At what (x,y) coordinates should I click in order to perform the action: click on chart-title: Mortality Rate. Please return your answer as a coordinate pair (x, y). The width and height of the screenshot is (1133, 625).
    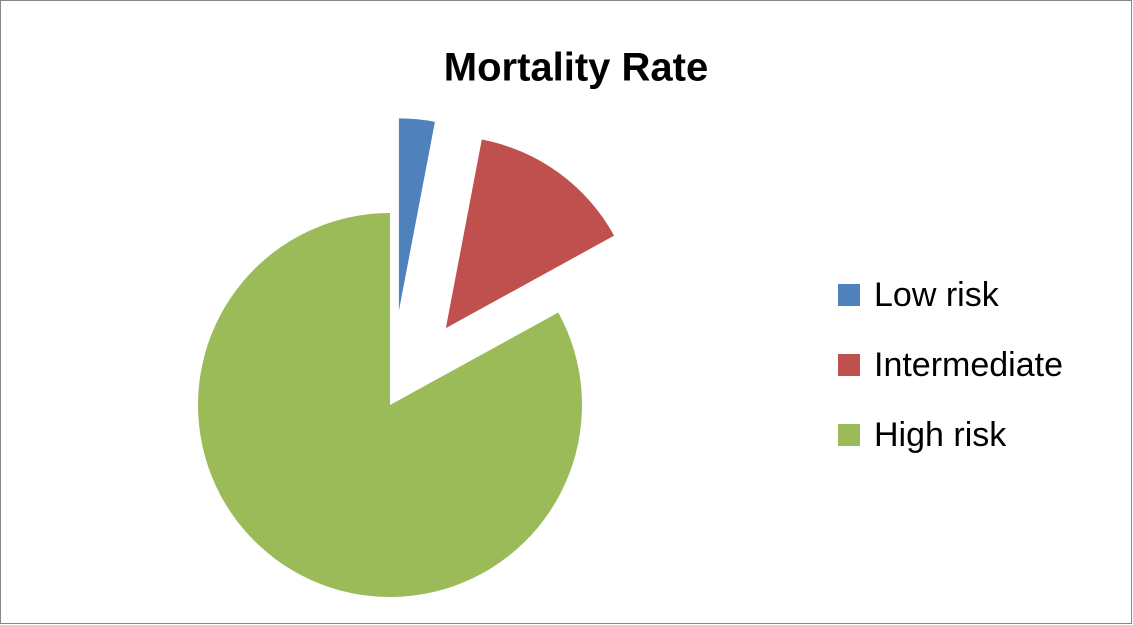
    Looking at the image, I should click on (576, 68).